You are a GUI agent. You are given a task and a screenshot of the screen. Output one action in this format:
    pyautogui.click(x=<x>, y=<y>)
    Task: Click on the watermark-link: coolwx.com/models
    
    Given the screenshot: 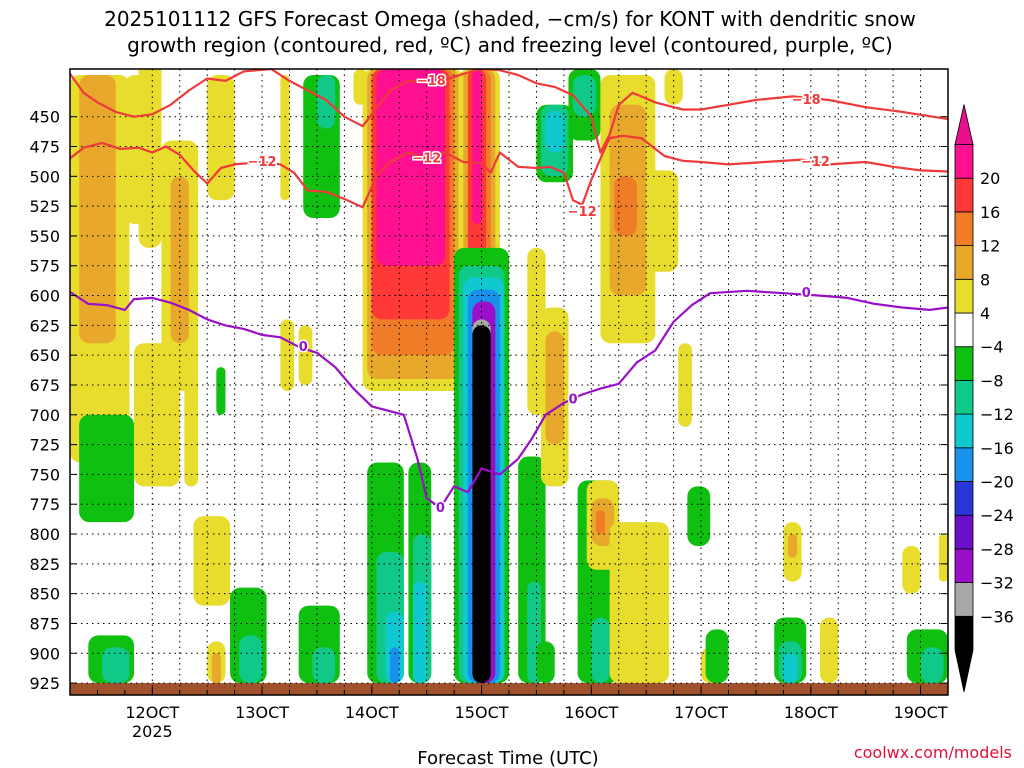 What is the action you would take?
    pyautogui.click(x=933, y=752)
    